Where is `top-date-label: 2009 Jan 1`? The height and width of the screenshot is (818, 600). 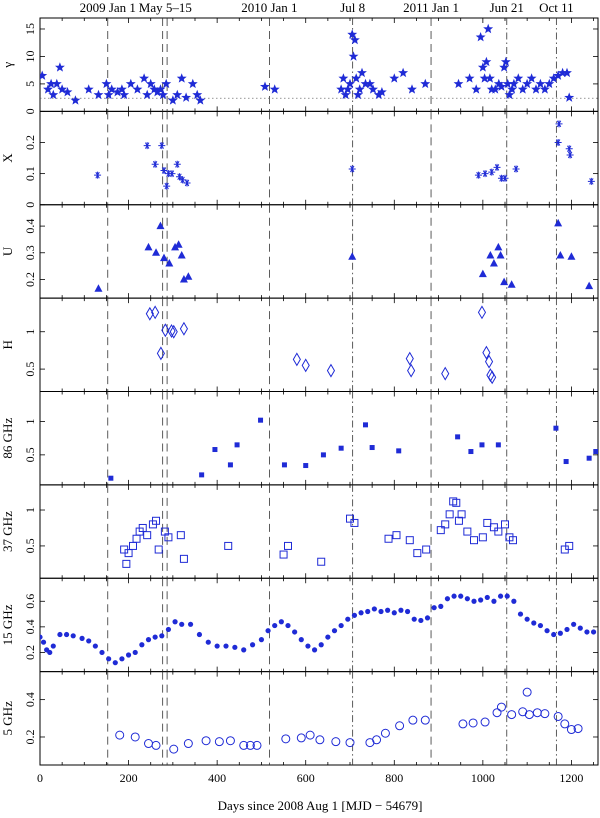
top-date-label: 2009 Jan 1 is located at coordinates (108, 7).